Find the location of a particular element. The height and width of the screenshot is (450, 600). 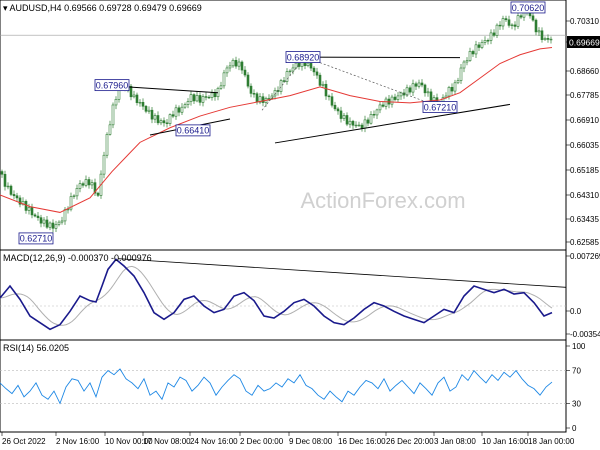

price-label: 0.67960 is located at coordinates (112, 85).